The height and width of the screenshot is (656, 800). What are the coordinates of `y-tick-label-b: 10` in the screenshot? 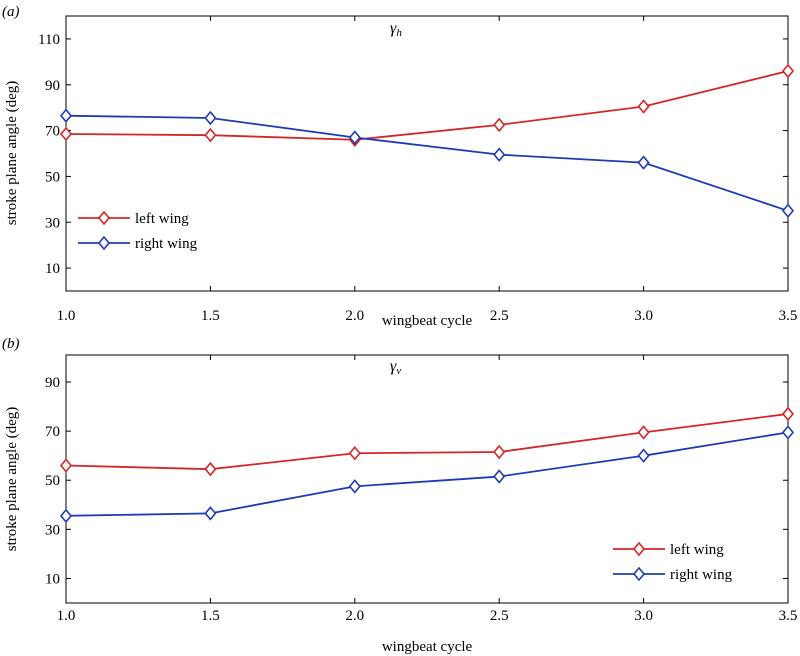 It's located at (52, 579).